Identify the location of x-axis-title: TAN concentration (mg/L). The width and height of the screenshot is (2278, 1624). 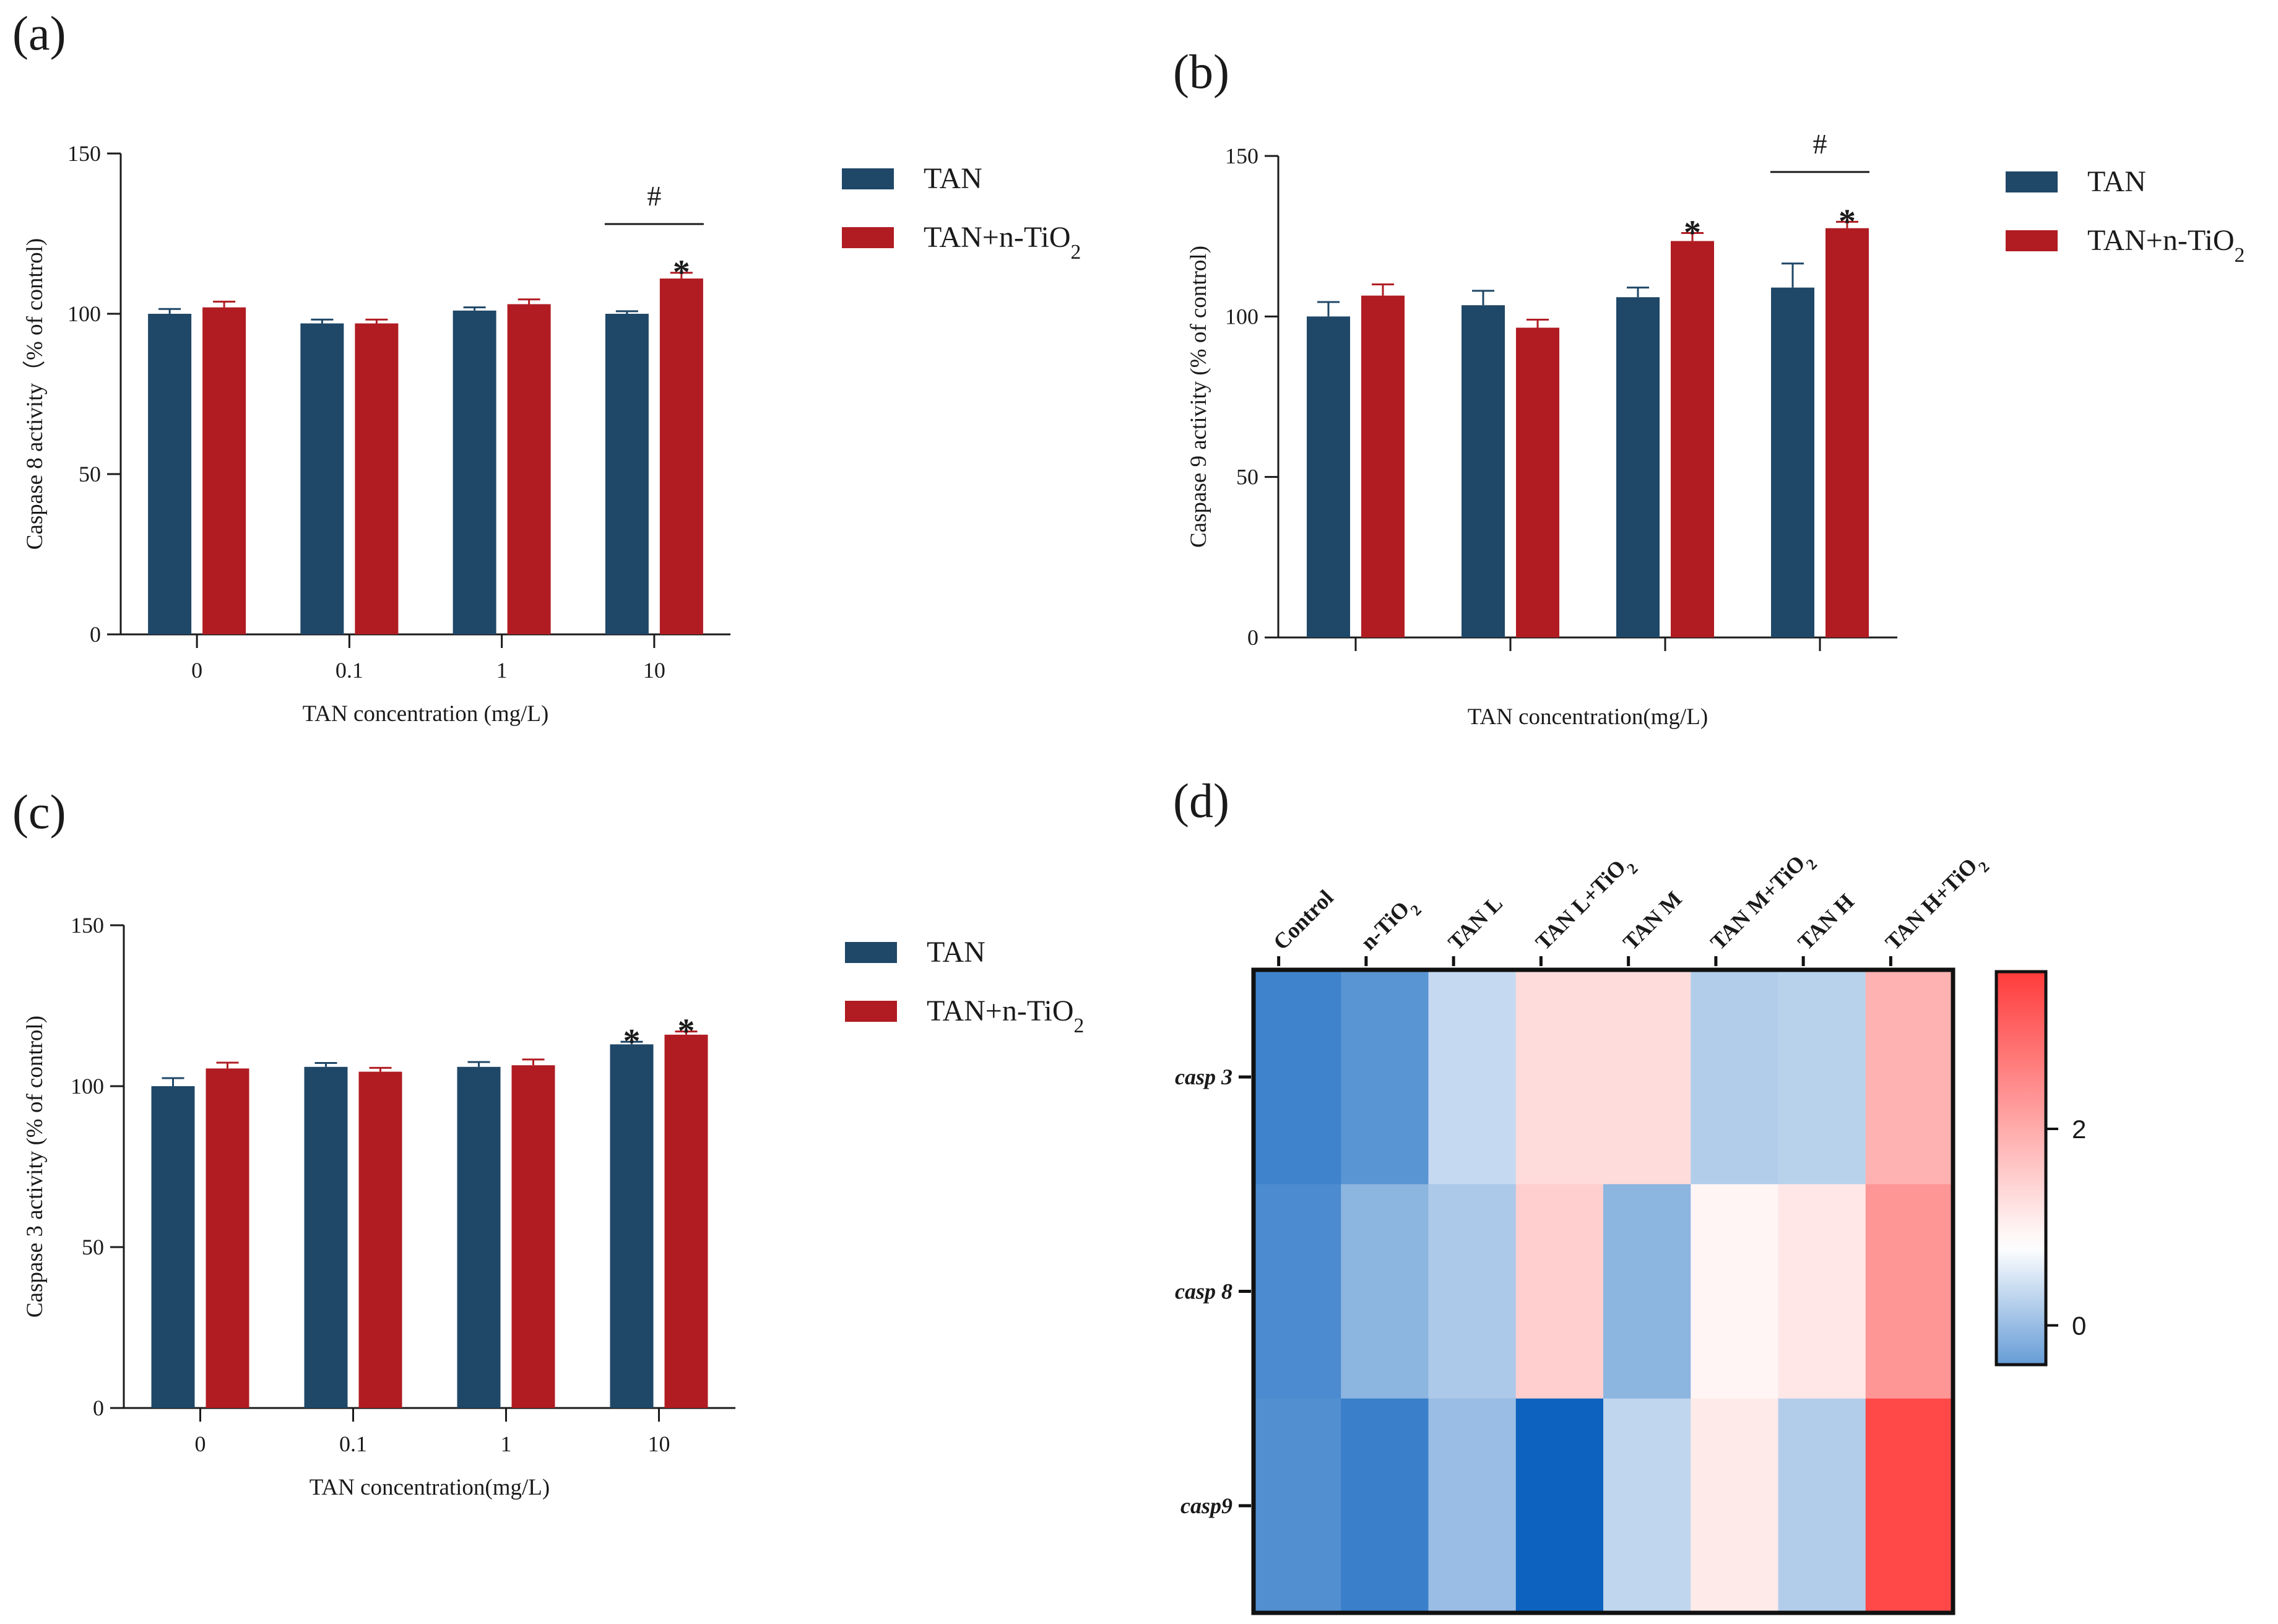
(426, 714).